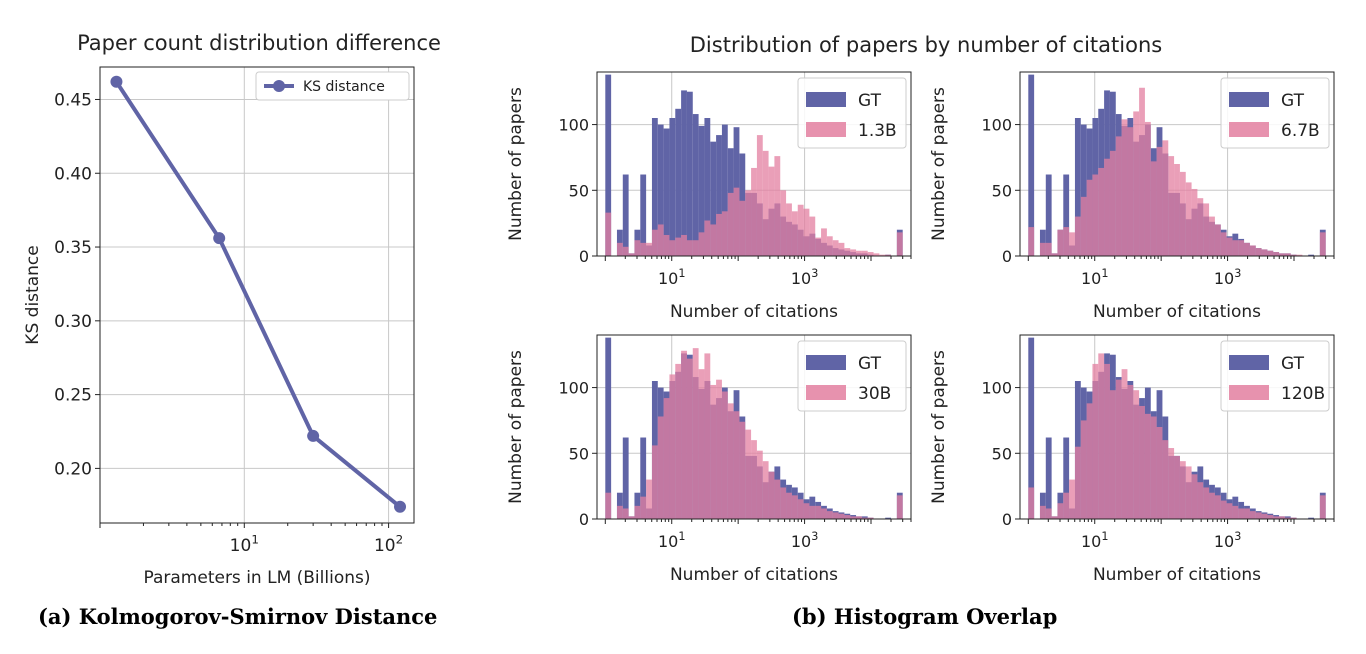  I want to click on x-axis-label-a: Parameters in LM (Billions), so click(256, 578).